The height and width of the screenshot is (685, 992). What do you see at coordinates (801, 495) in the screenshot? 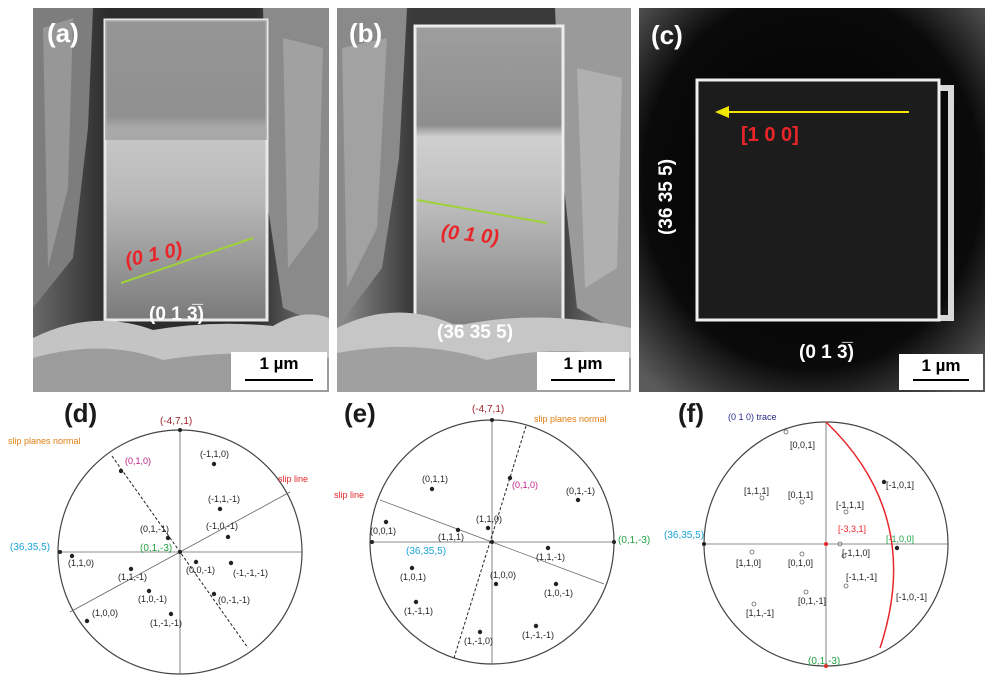
I see `point-label: [0,1,1]` at bounding box center [801, 495].